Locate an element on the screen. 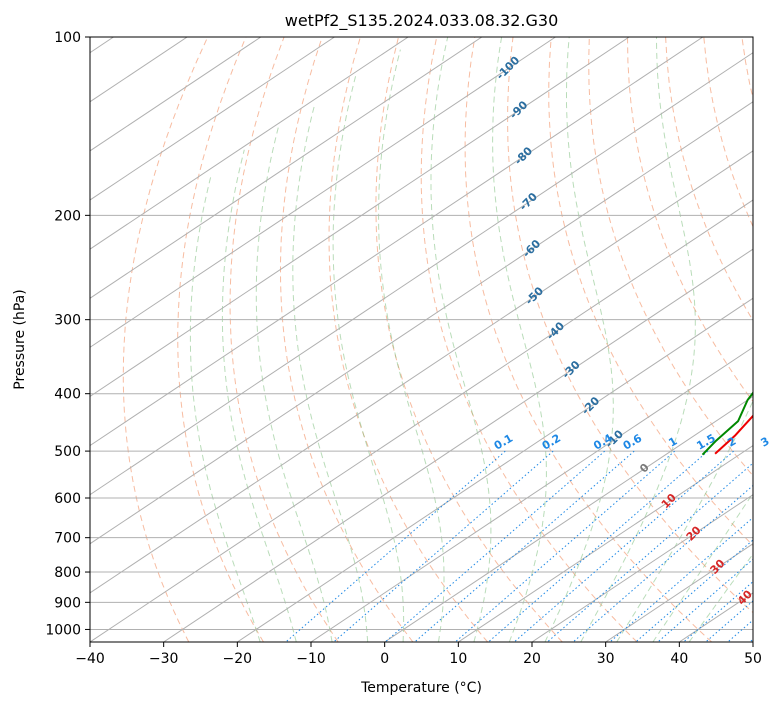 This screenshot has height=708, width=775. isotherm-label: -80 is located at coordinates (523, 155).